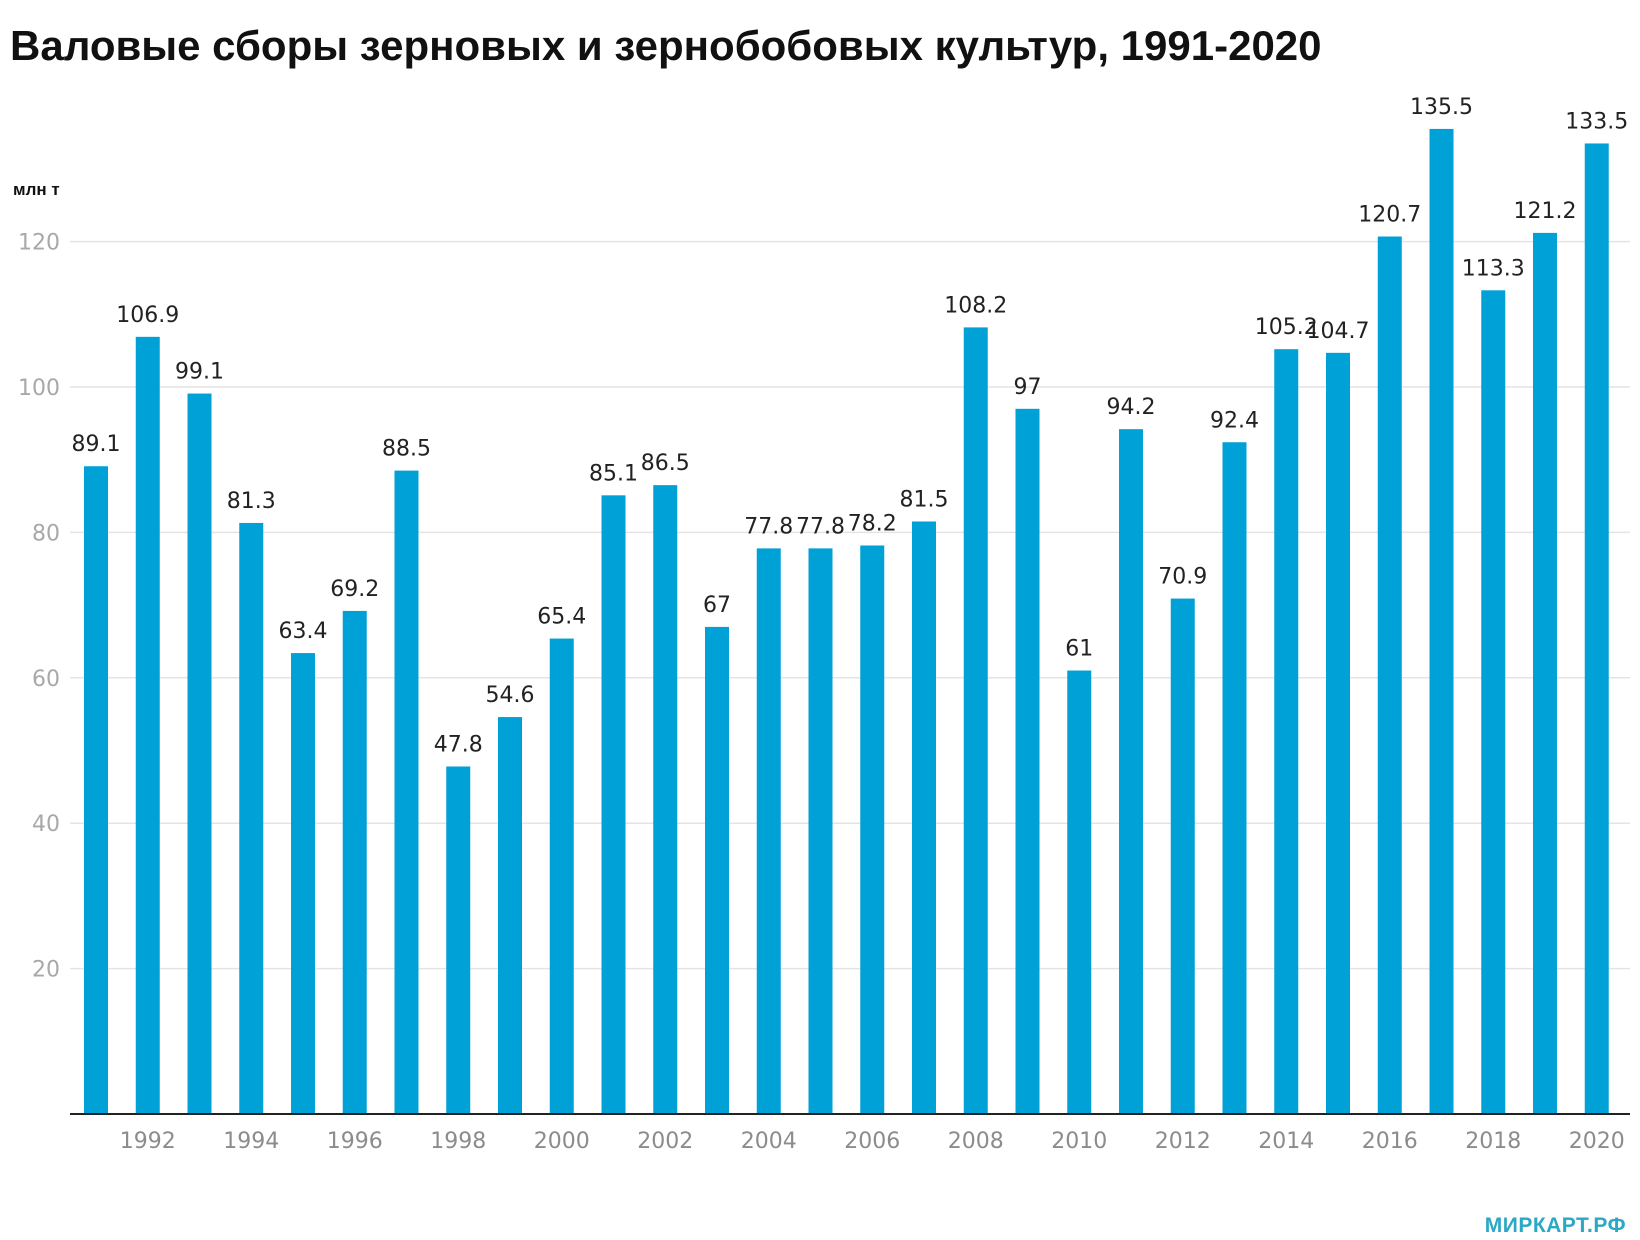 This screenshot has height=1240, width=1640. Describe the element at coordinates (561, 617) in the screenshot. I see `data-label: 65.4` at that location.